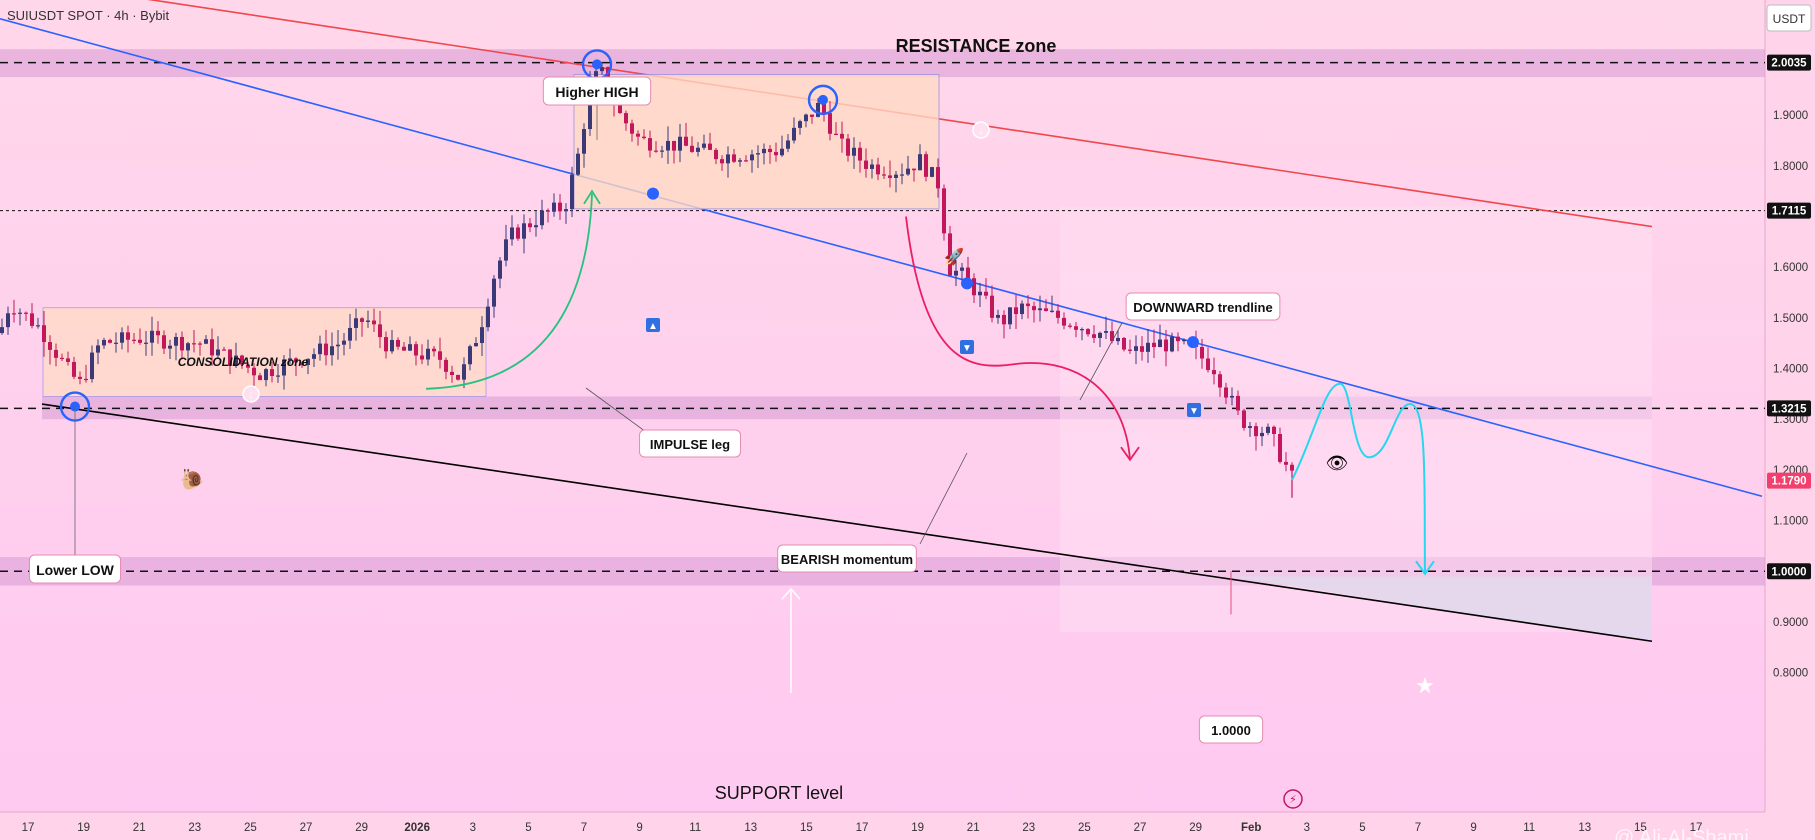 The width and height of the screenshot is (1815, 840). I want to click on time-axis-panel, so click(882, 826).